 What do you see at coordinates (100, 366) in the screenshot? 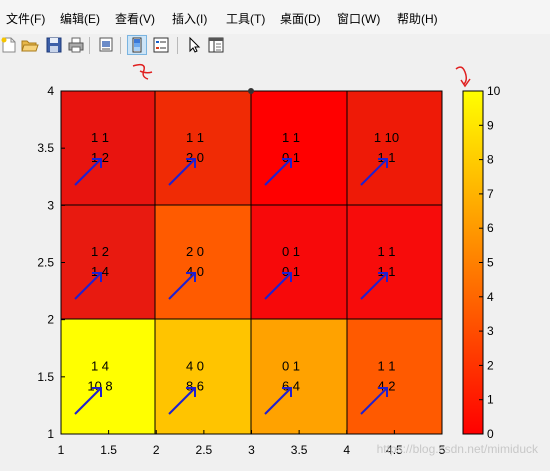
I see `cell-value-label: 1 4` at bounding box center [100, 366].